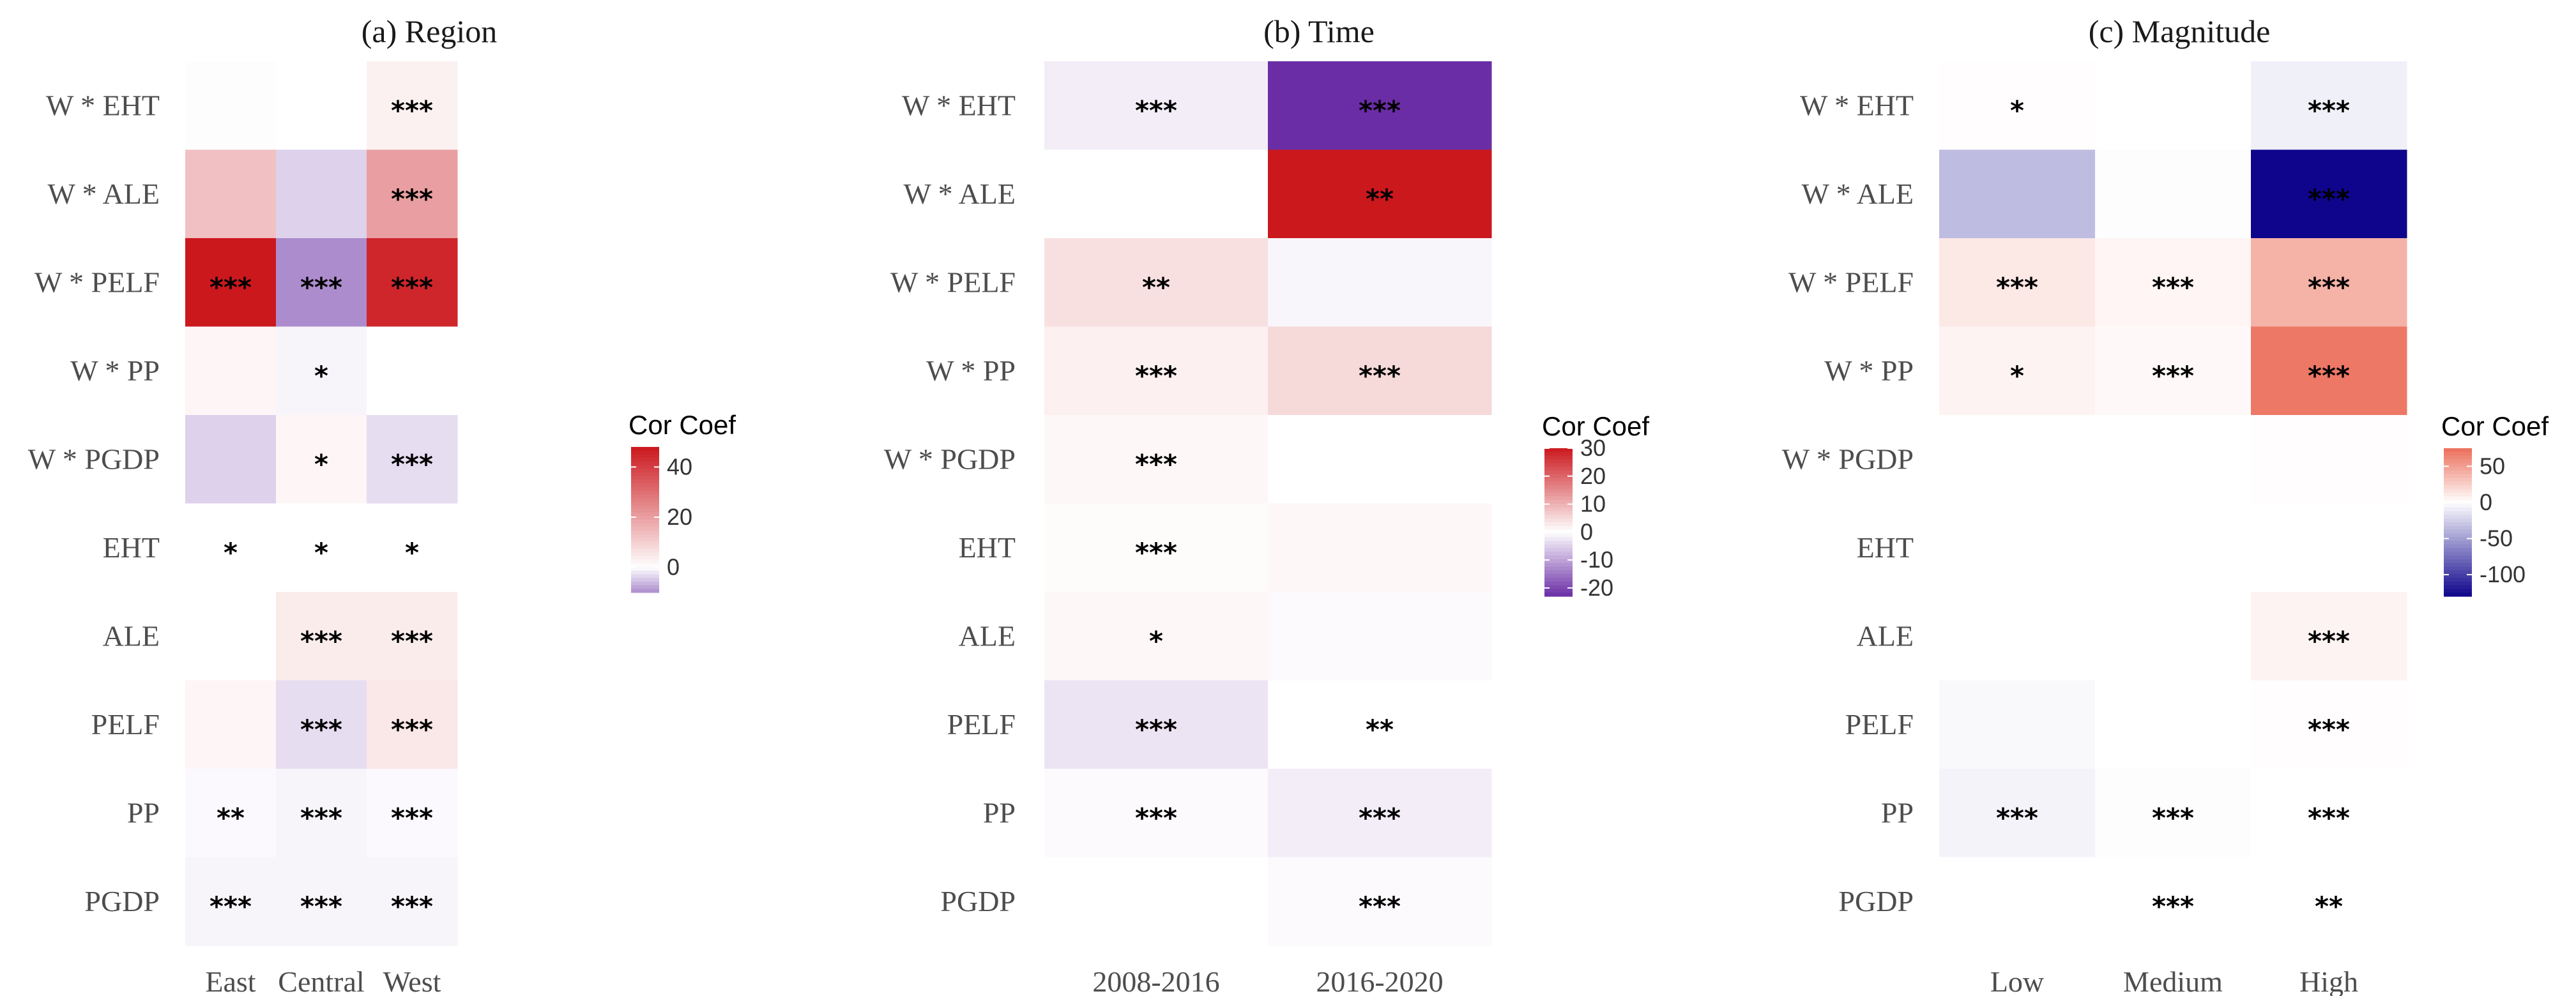 Image resolution: width=2576 pixels, height=996 pixels. Describe the element at coordinates (1885, 547) in the screenshot. I see `y-tick-label: EHT` at that location.